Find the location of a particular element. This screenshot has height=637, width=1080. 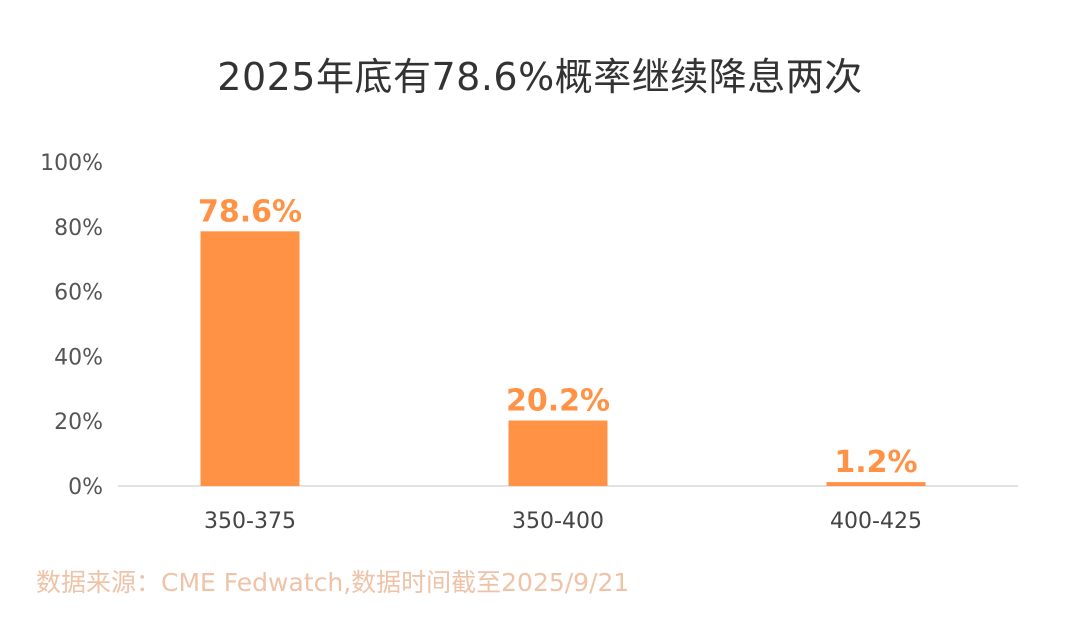

bar-data-label: 20.2% is located at coordinates (558, 401).